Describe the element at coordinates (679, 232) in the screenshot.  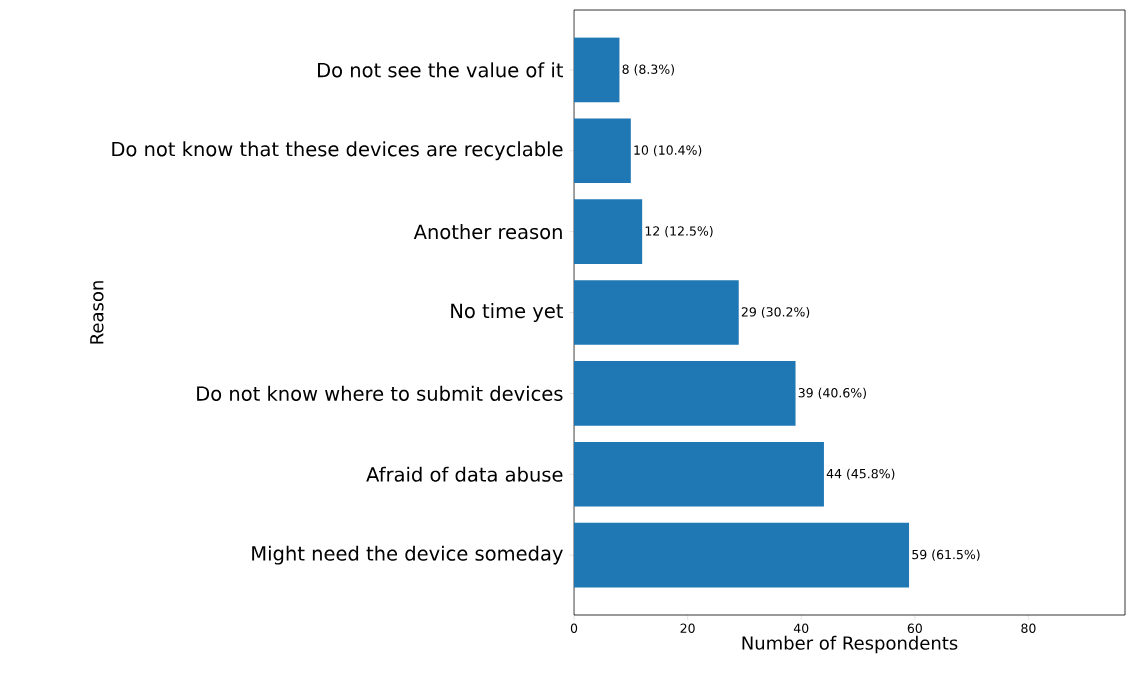
I see `data-label: 12 (12.5%)` at that location.